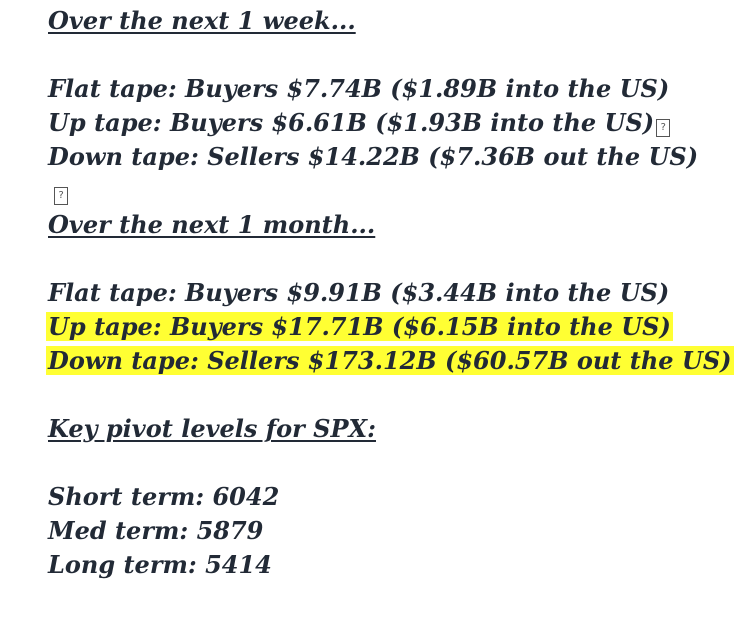  I want to click on pivot-med-term: Med term: 5879, so click(156, 530).